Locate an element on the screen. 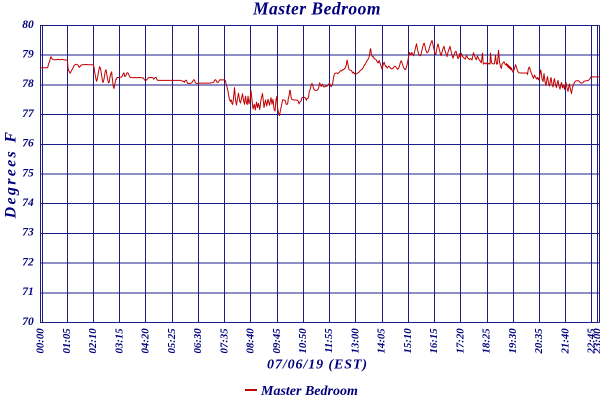 This screenshot has width=600, height=400. svg-text: 22:45 is located at coordinates (592, 341).